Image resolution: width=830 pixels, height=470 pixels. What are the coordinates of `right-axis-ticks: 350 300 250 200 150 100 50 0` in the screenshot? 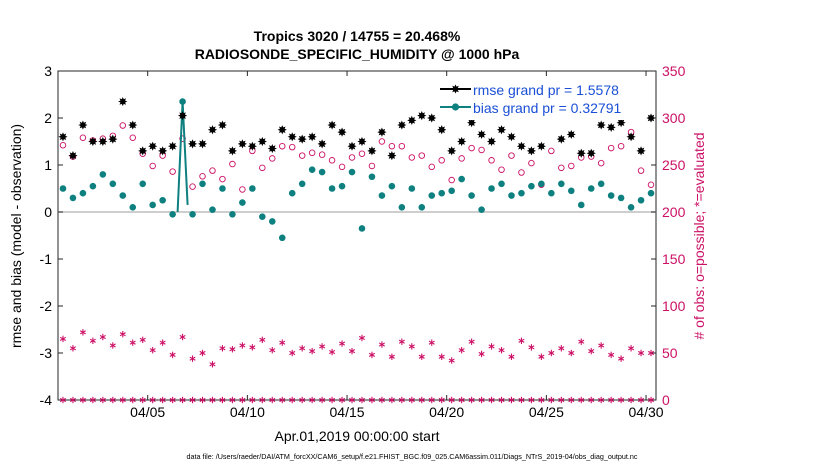 It's located at (674, 235).